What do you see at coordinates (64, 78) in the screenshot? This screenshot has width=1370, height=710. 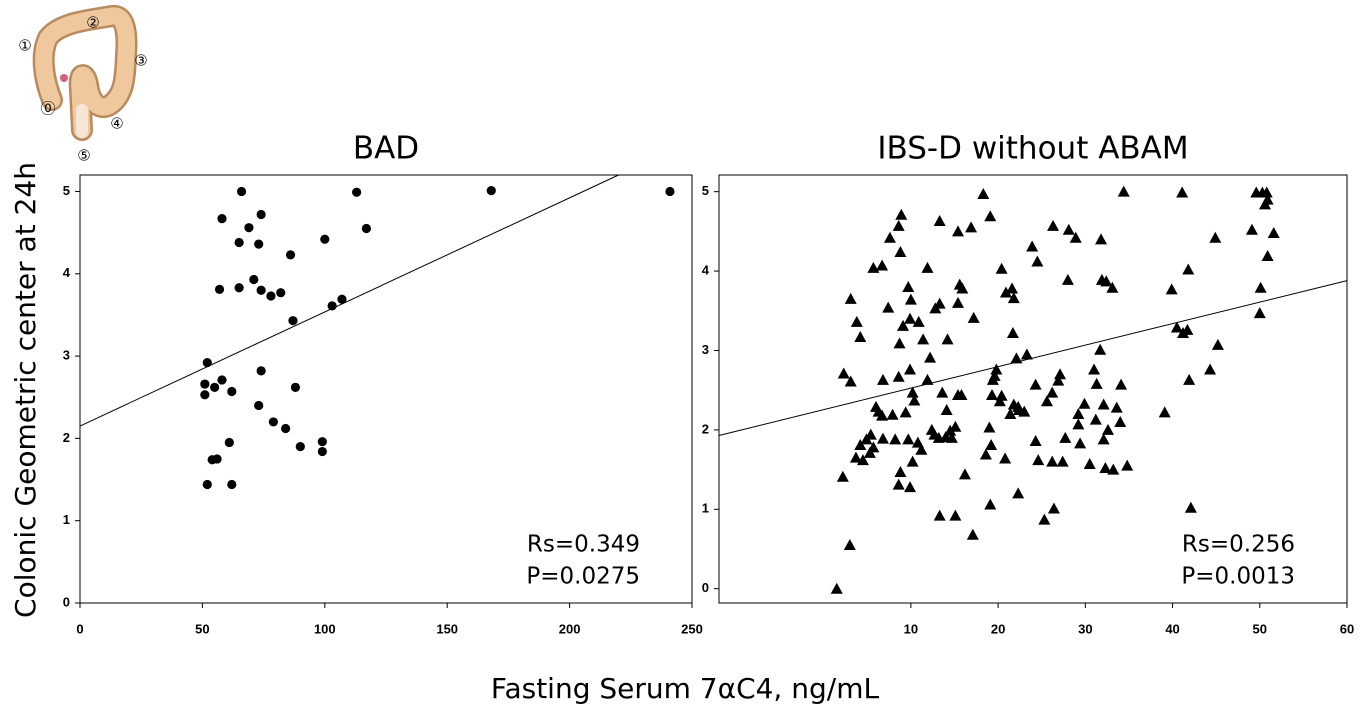 I see `cecum-marker` at bounding box center [64, 78].